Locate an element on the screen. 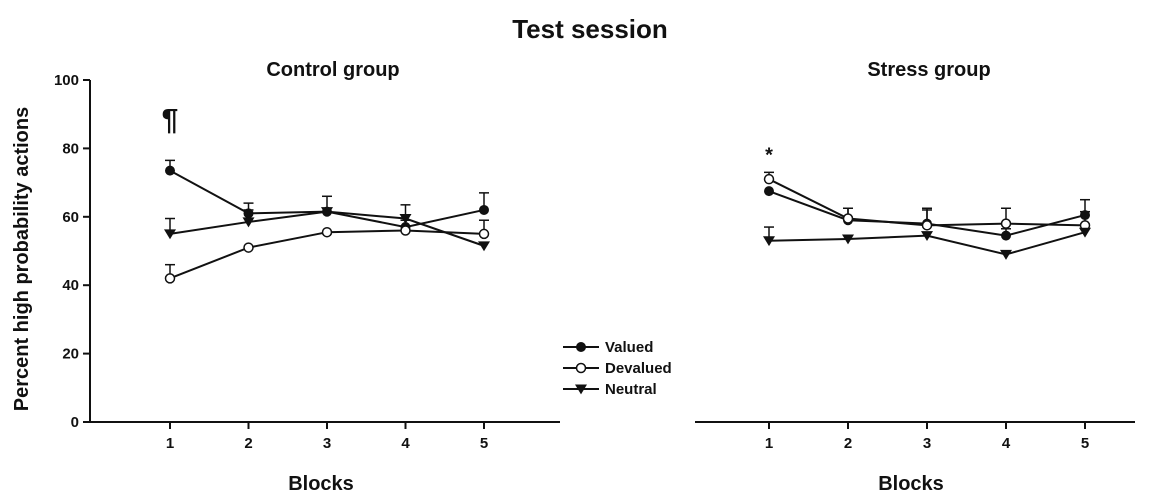 This screenshot has width=1157, height=493. y-tick-label: 40 is located at coordinates (70, 285).